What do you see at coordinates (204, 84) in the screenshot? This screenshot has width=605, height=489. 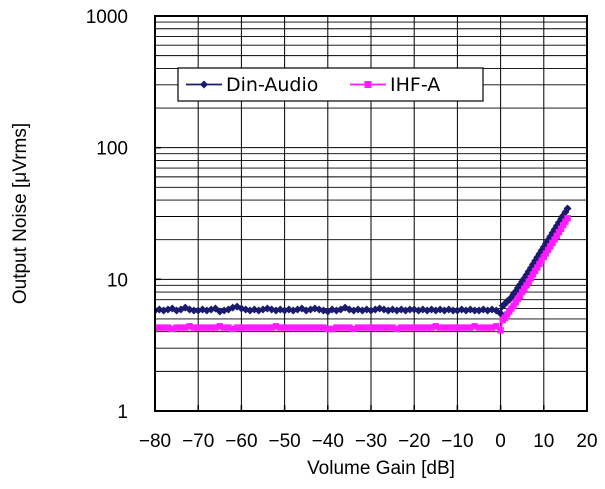 I see `legend-swatch-diamond-marker` at bounding box center [204, 84].